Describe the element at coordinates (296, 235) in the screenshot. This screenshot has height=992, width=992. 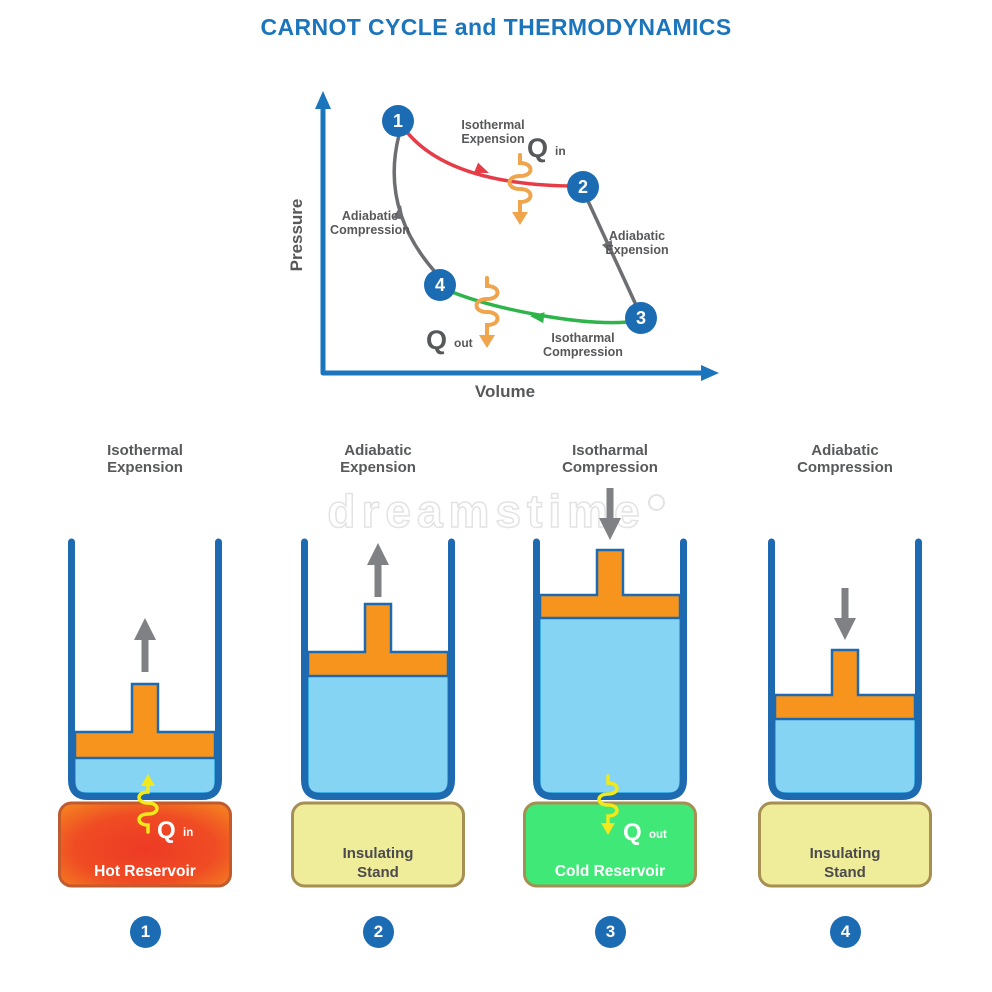
I see `y-axis-label: Pressure` at that location.